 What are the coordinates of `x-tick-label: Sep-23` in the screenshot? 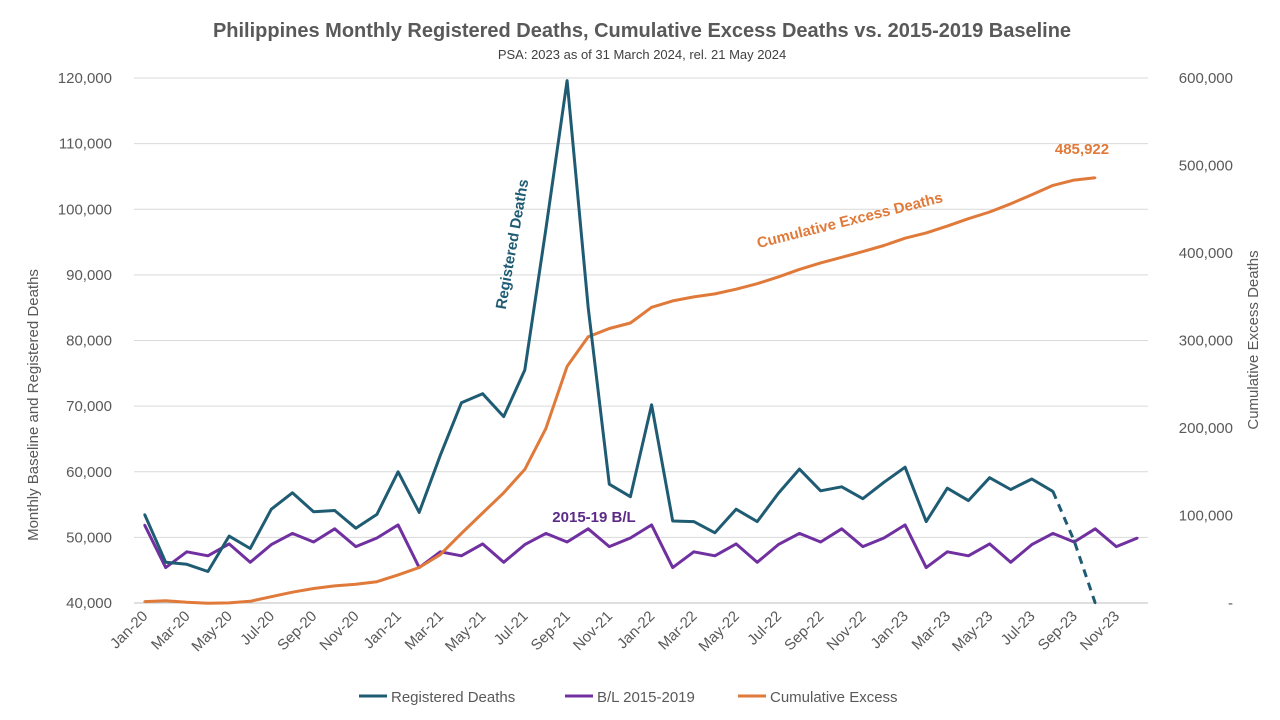 It's located at (1058, 631).